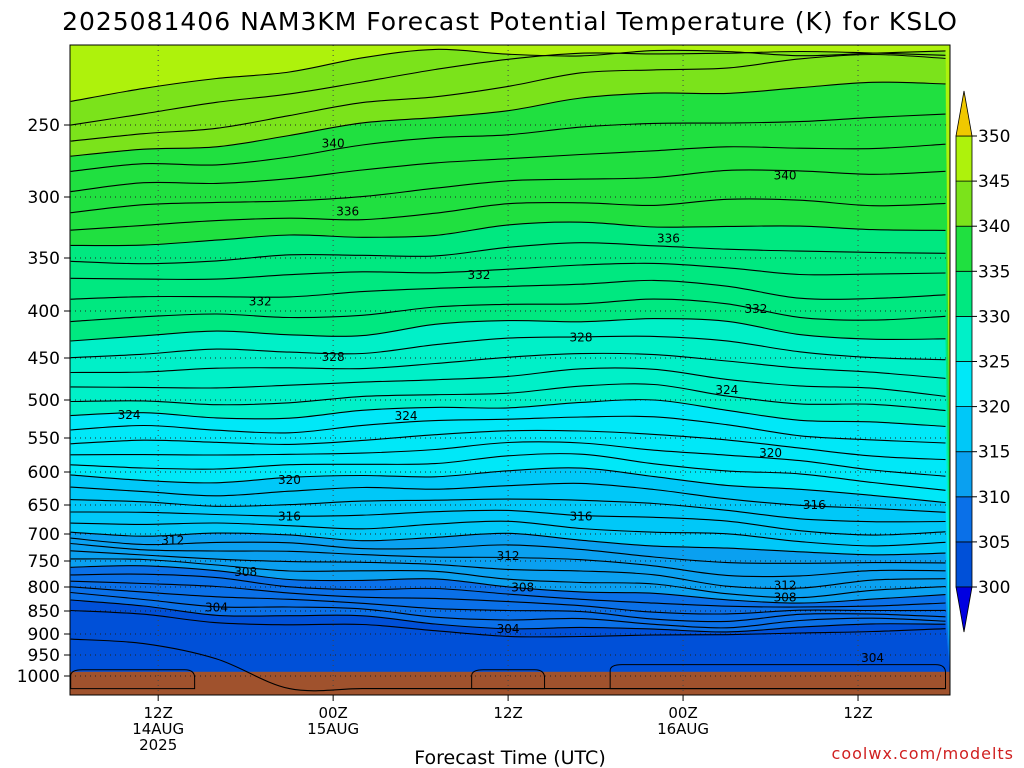 Image resolution: width=1024 pixels, height=768 pixels. Describe the element at coordinates (157, 713) in the screenshot. I see `x-tick-label-0-line1: 12Z` at that location.